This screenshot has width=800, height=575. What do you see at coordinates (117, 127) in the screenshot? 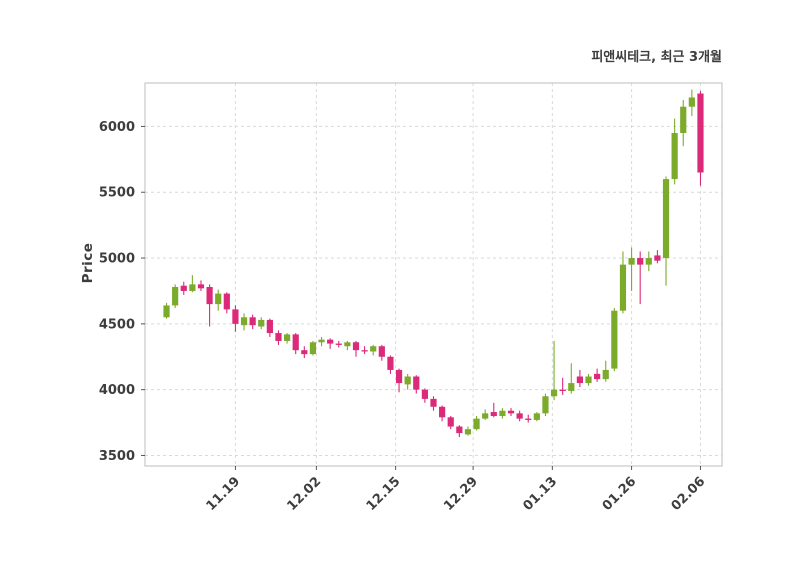
I see `y-tick-label: 6000` at bounding box center [117, 127].